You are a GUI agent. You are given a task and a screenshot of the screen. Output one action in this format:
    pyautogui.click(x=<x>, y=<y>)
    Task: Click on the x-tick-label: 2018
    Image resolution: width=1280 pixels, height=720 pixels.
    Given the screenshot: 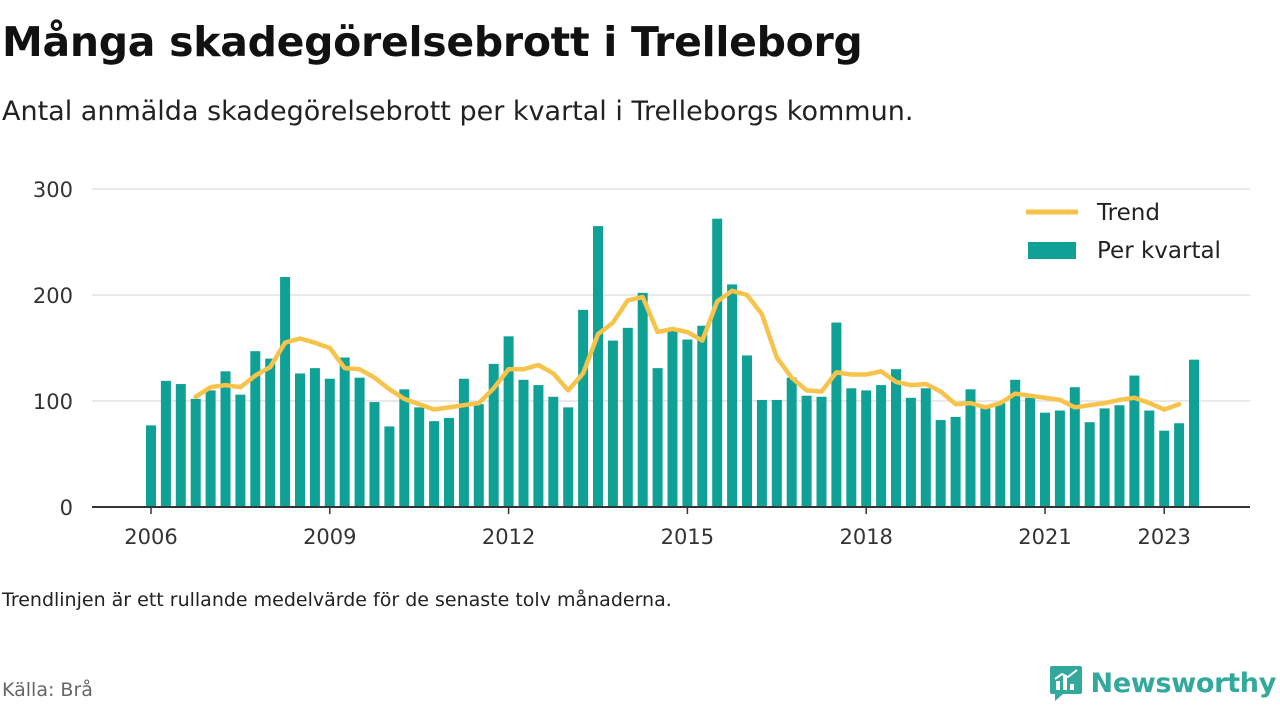 What is the action you would take?
    pyautogui.click(x=865, y=537)
    